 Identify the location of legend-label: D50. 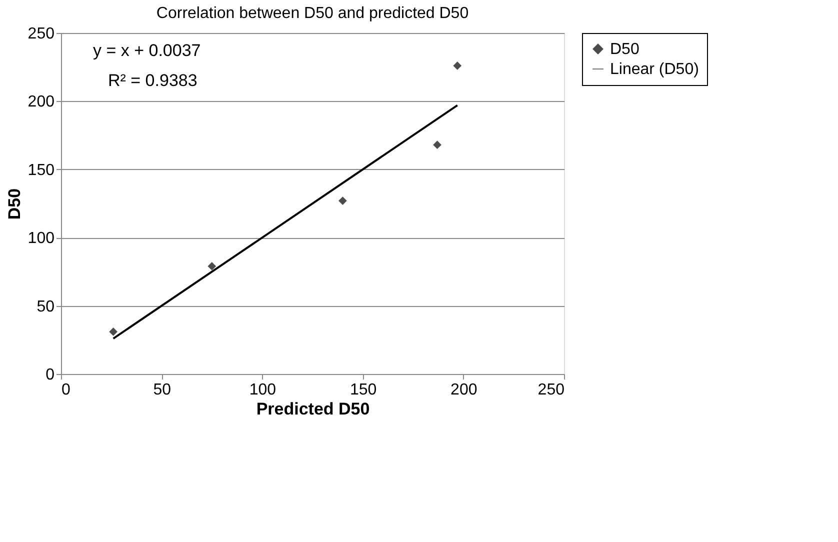
(625, 49).